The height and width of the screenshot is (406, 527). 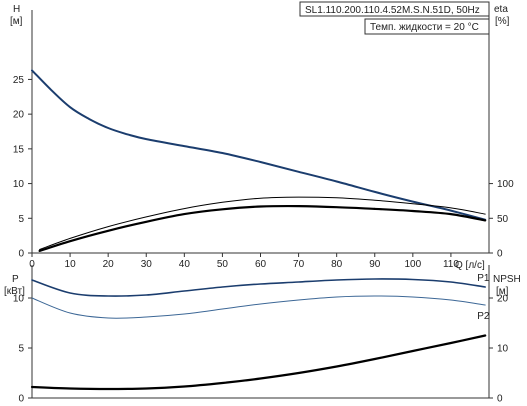 I want to click on bottom-left-tick-label: 10, so click(x=19, y=299).